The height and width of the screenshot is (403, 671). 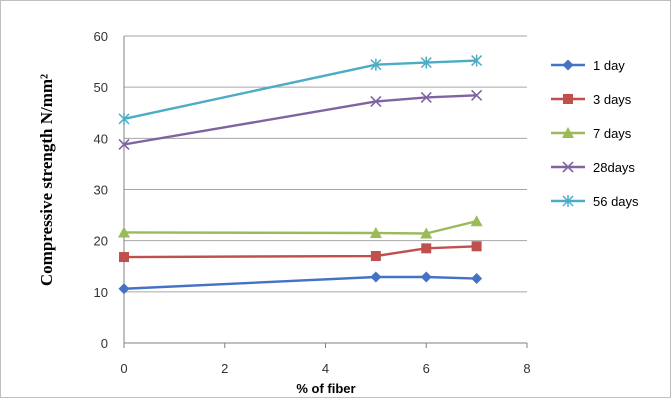 What do you see at coordinates (614, 167) in the screenshot?
I see `legend-label: 28days` at bounding box center [614, 167].